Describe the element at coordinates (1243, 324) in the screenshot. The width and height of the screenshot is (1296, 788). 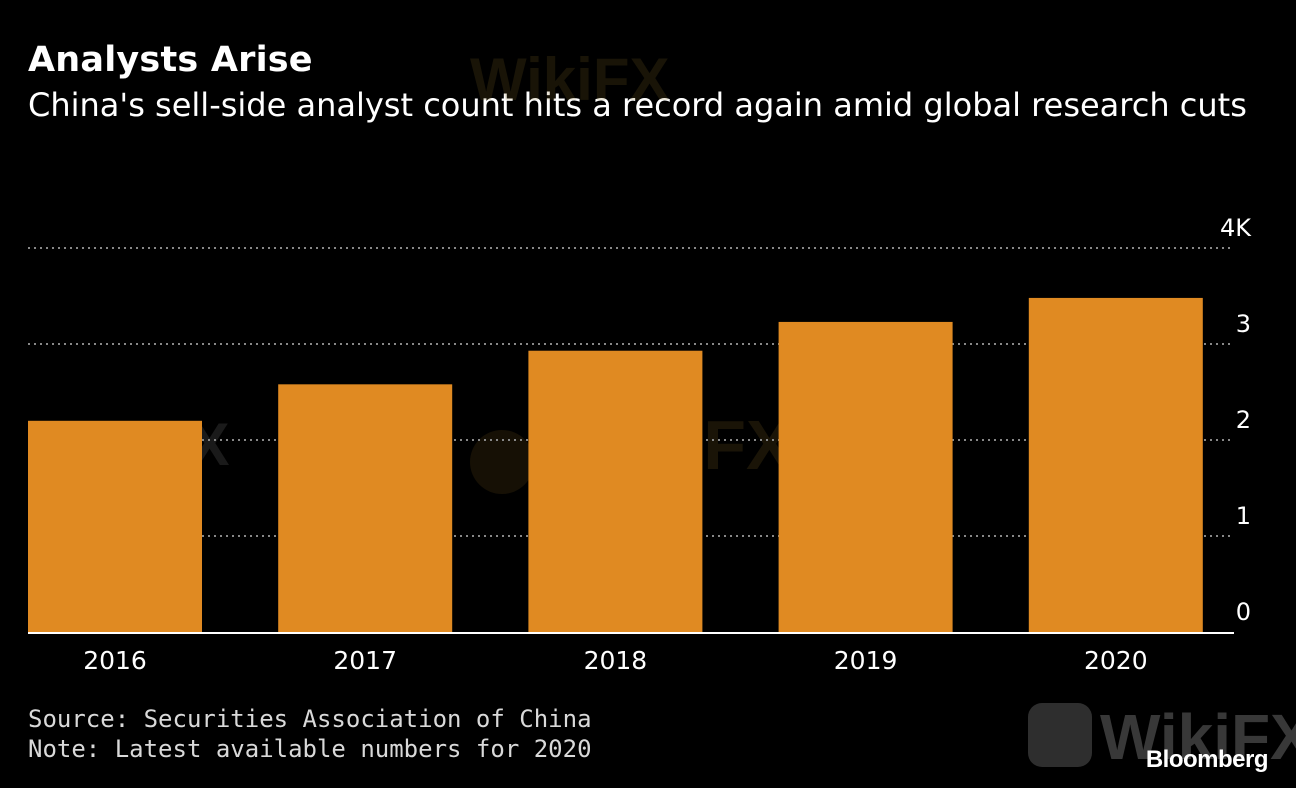
I see `y-tick-label: 3` at that location.